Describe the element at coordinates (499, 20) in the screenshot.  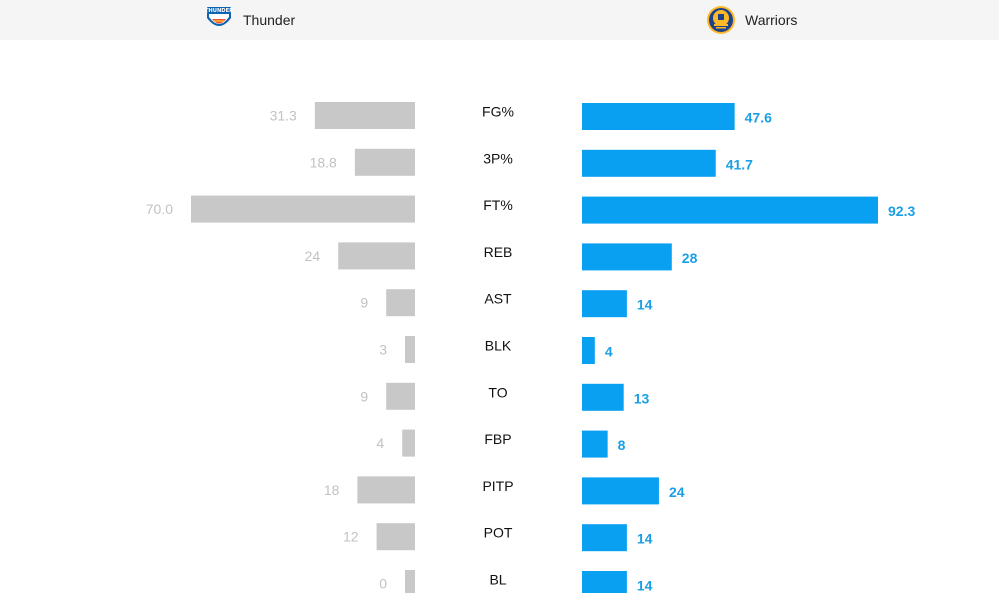
I see `team-header: THUNDER Thunder Warriors` at that location.